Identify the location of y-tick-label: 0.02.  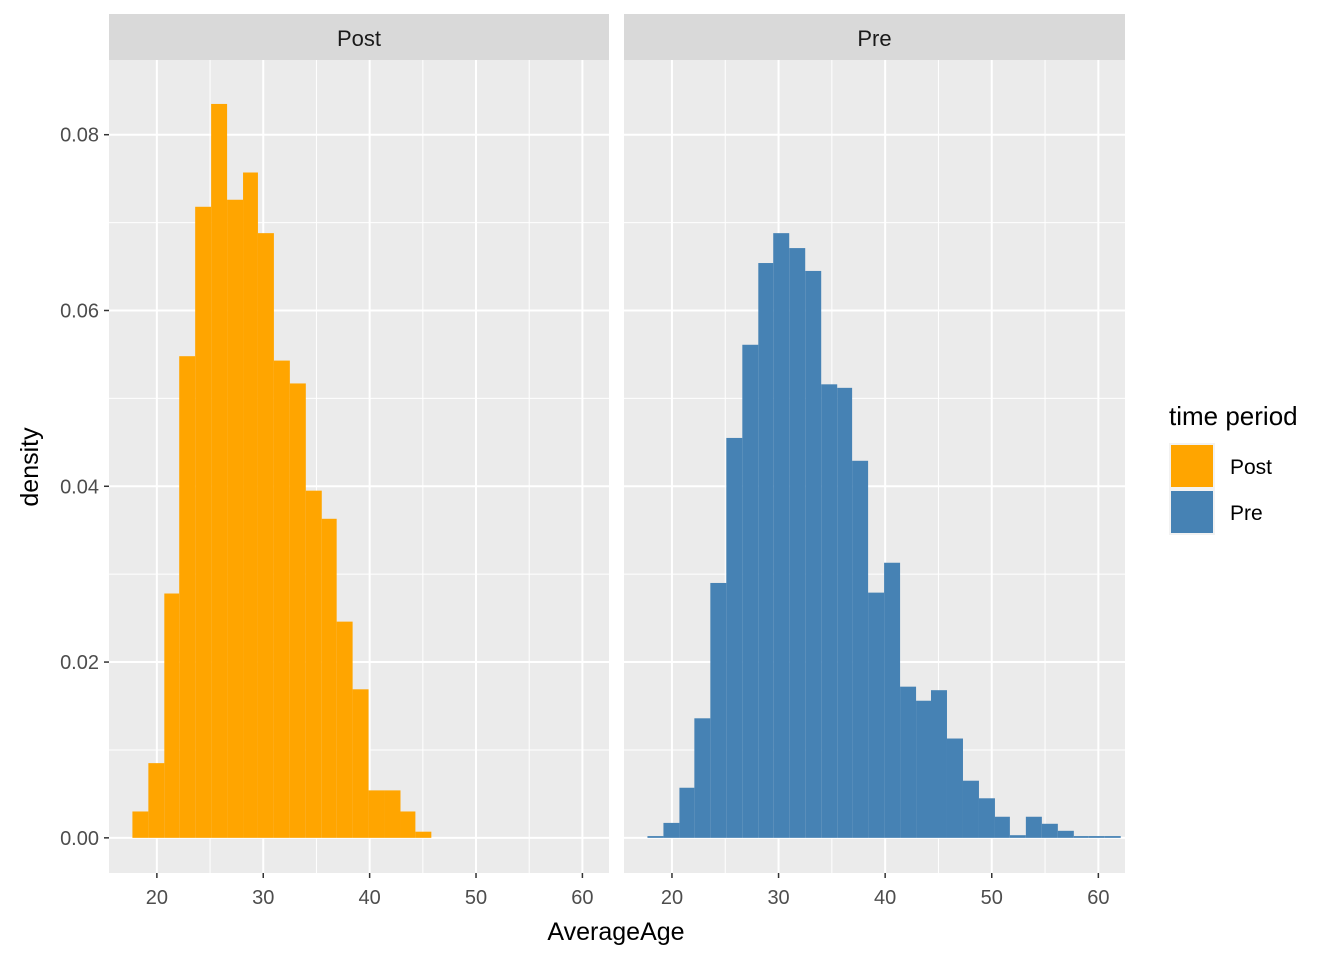
(79, 663).